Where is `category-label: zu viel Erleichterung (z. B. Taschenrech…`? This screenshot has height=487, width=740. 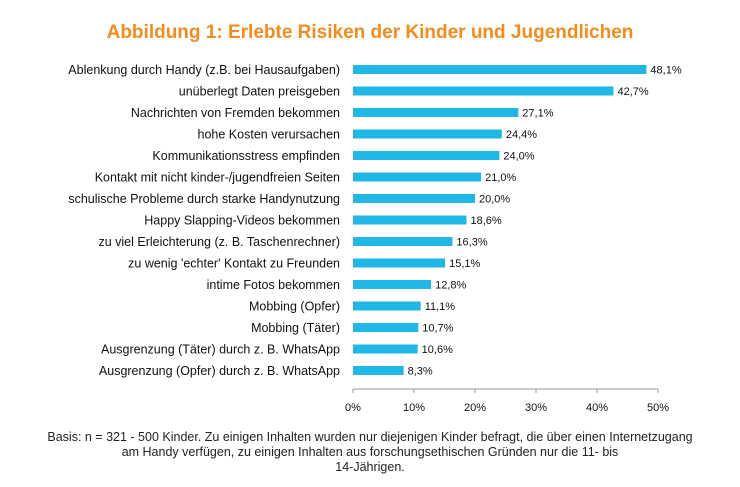 category-label: zu viel Erleichterung (z. B. Taschenrech… is located at coordinates (219, 242).